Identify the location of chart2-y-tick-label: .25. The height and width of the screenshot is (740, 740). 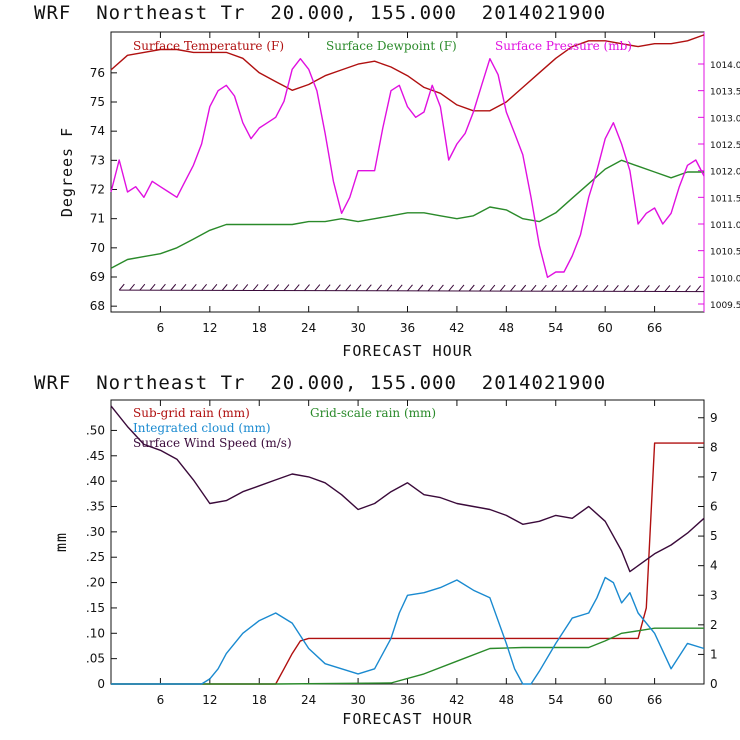
(95, 557).